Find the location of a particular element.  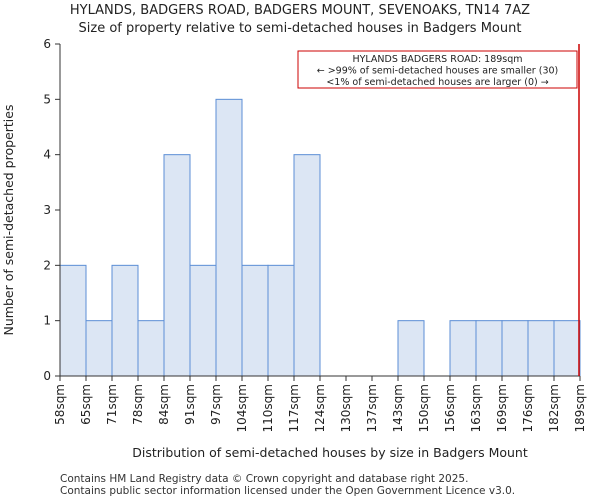

y-axis-label: Number of semi-detached properties is located at coordinates (8, 220).